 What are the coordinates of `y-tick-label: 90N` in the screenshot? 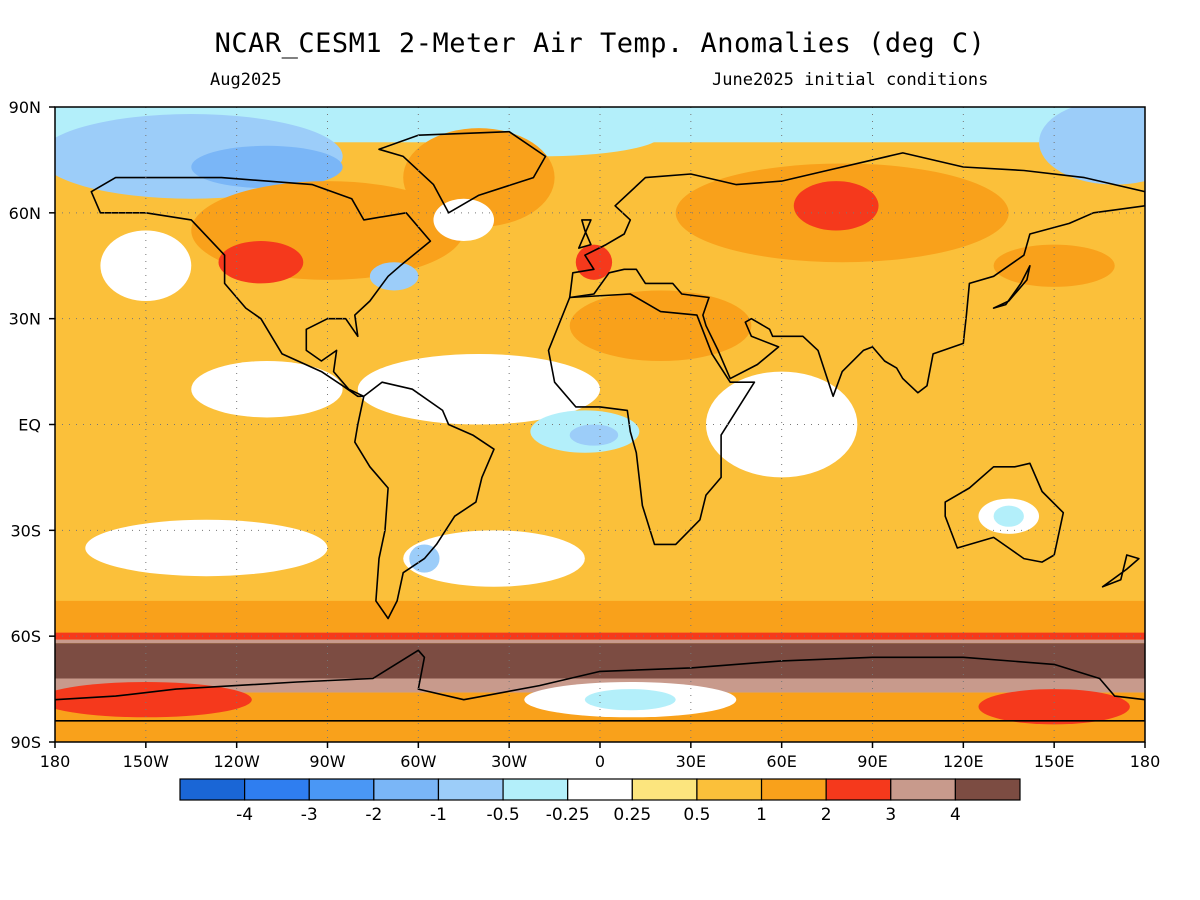 It's located at (25, 107).